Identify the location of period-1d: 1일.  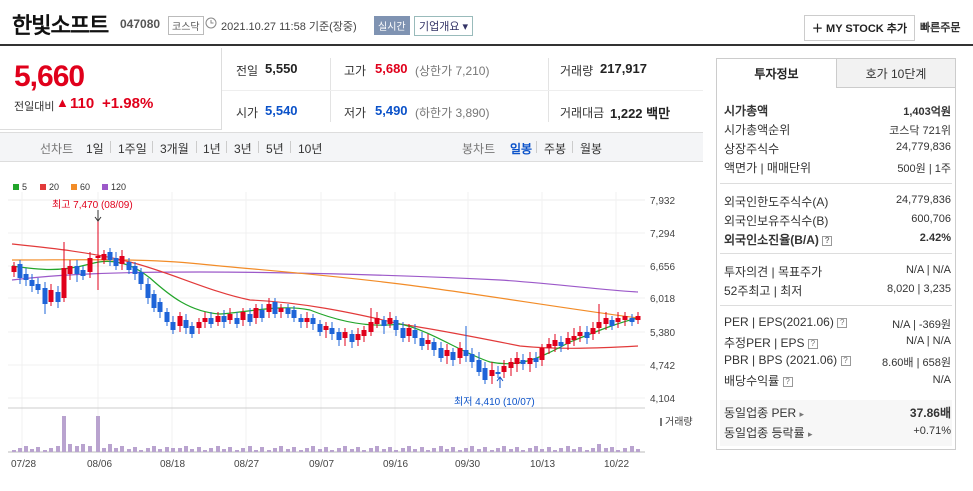
(95, 149).